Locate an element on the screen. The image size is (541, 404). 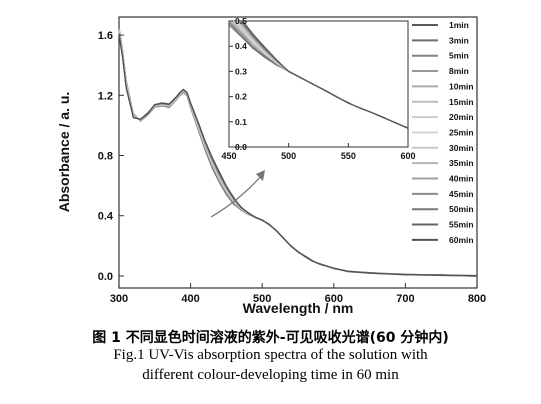
inset-y-tick-label: 0.0 is located at coordinates (241, 147).